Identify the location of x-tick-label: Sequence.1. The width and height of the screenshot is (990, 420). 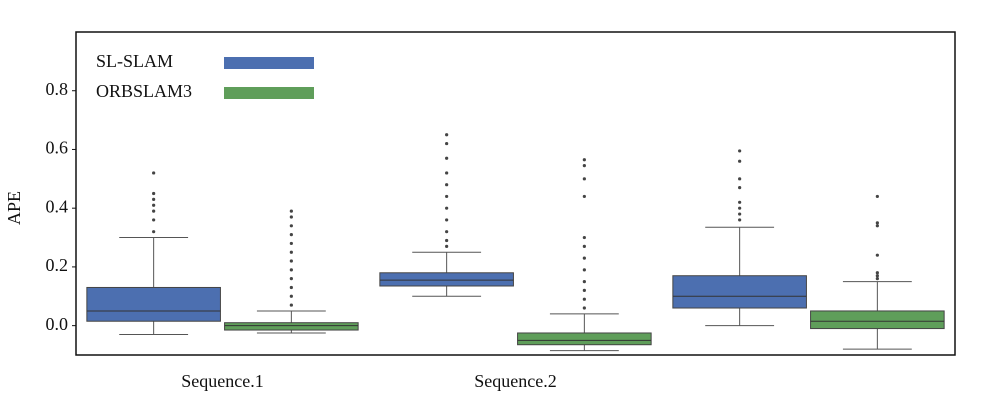
(222, 381).